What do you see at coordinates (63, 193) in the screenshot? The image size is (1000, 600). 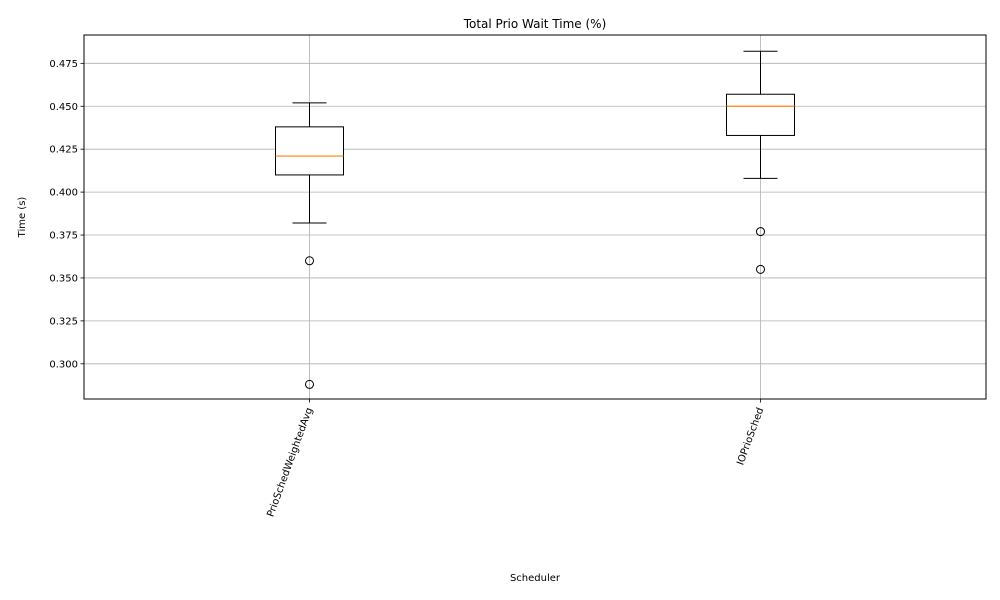 I see `y-tick-label: 0.400` at bounding box center [63, 193].